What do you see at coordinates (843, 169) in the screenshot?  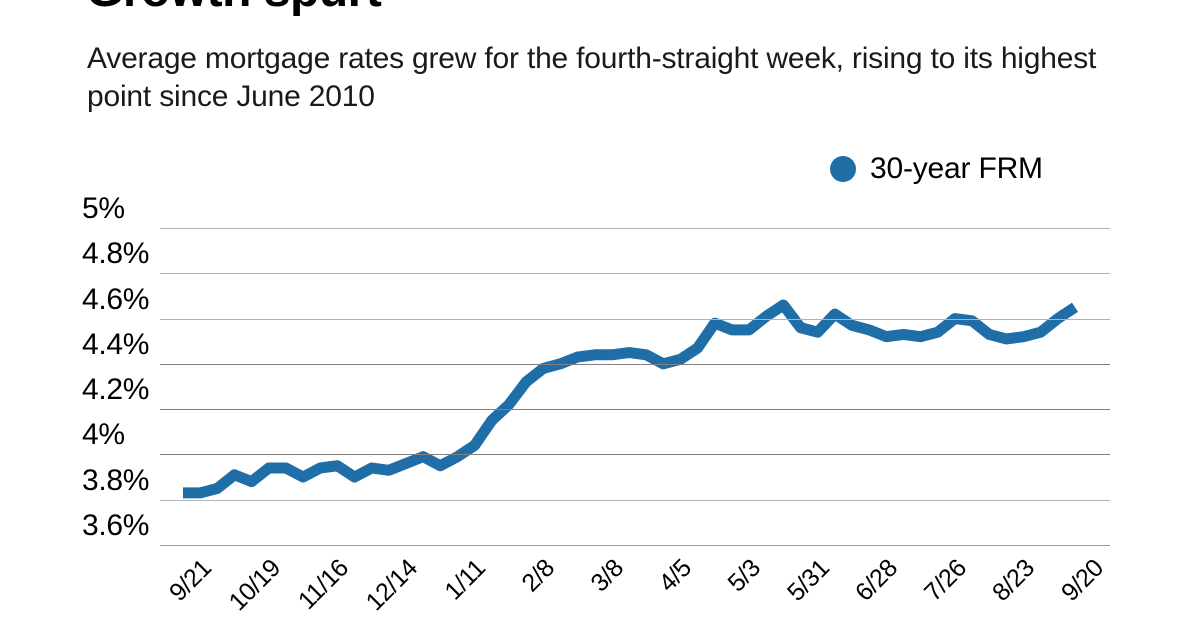 I see `circle-marker-icon` at bounding box center [843, 169].